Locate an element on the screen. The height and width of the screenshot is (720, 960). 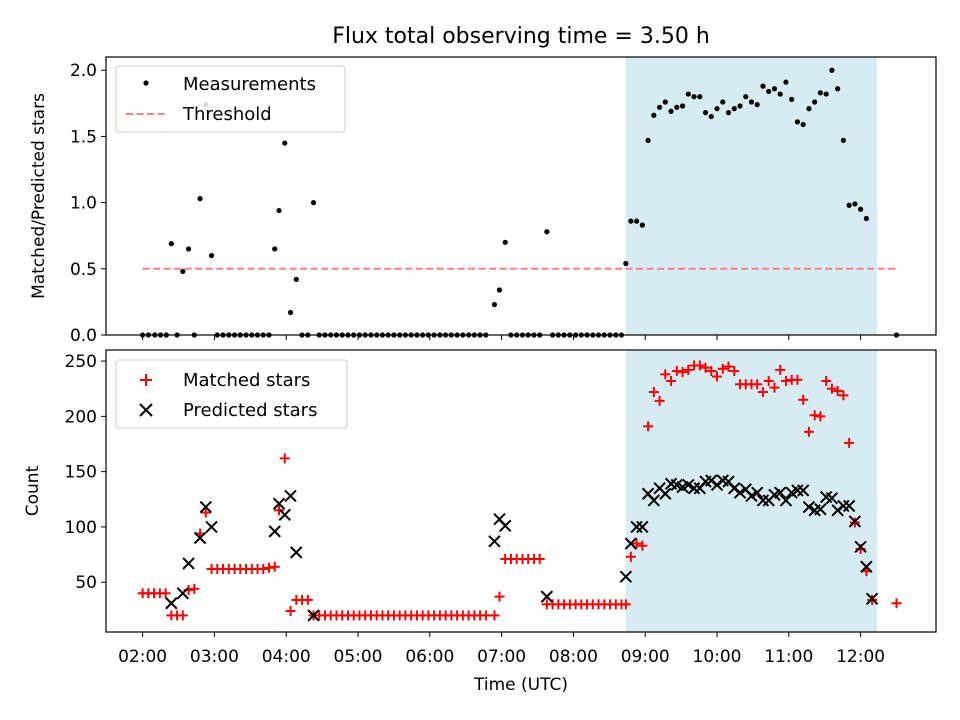
x-tick-label: 05:00 is located at coordinates (358, 657).